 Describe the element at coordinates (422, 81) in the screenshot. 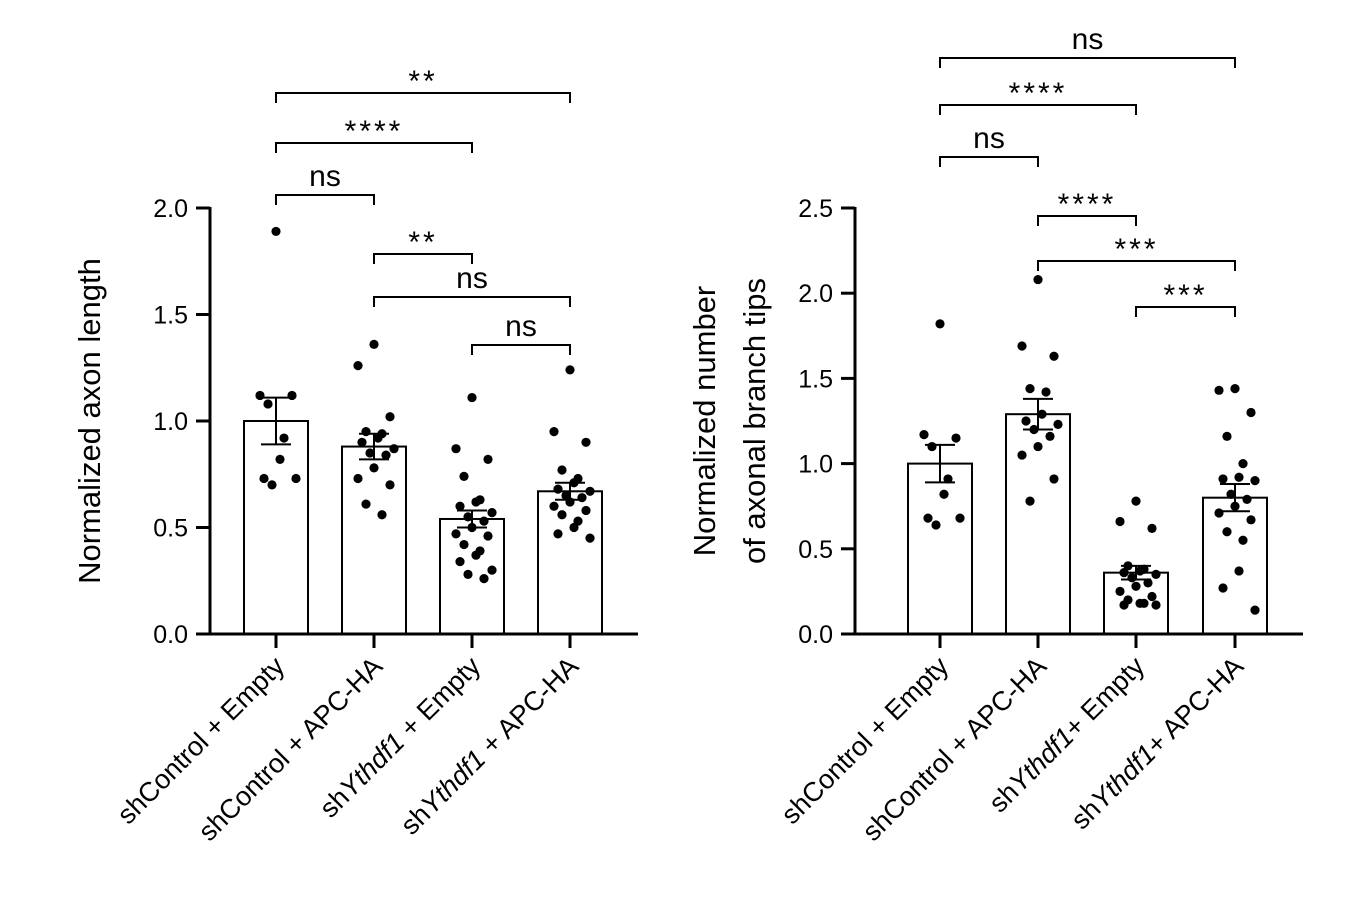

I see `significance-label: **` at that location.